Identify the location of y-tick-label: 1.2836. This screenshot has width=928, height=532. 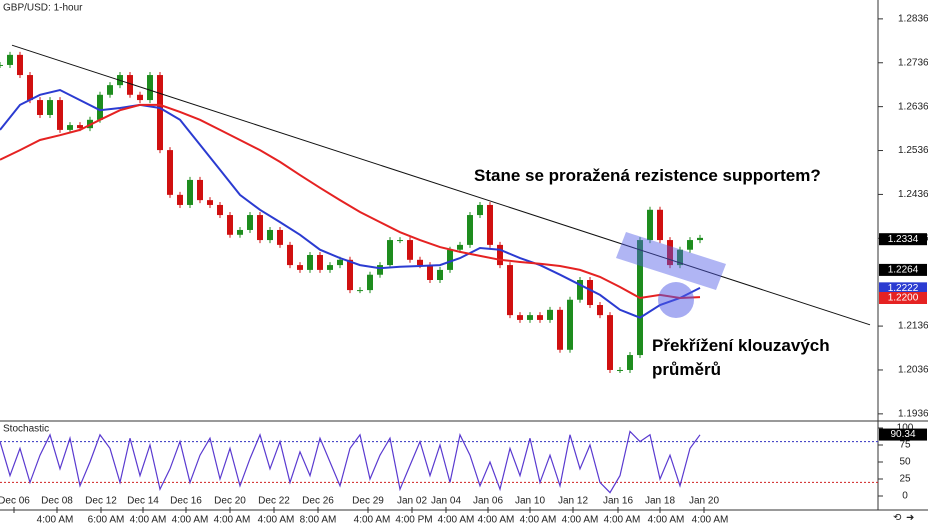
(913, 19).